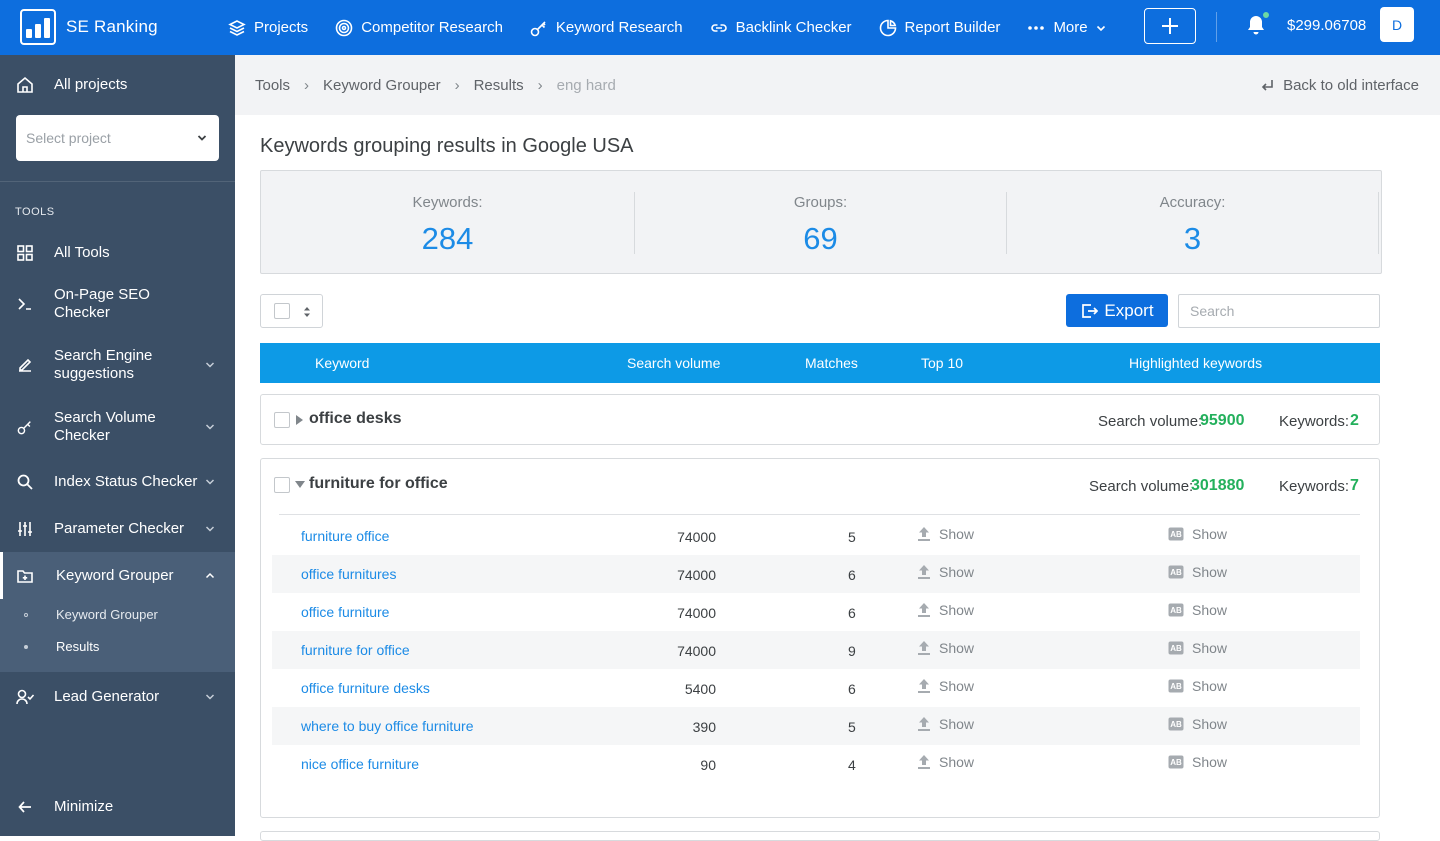  I want to click on nav-backlink-checker: Backlink Checker, so click(781, 28).